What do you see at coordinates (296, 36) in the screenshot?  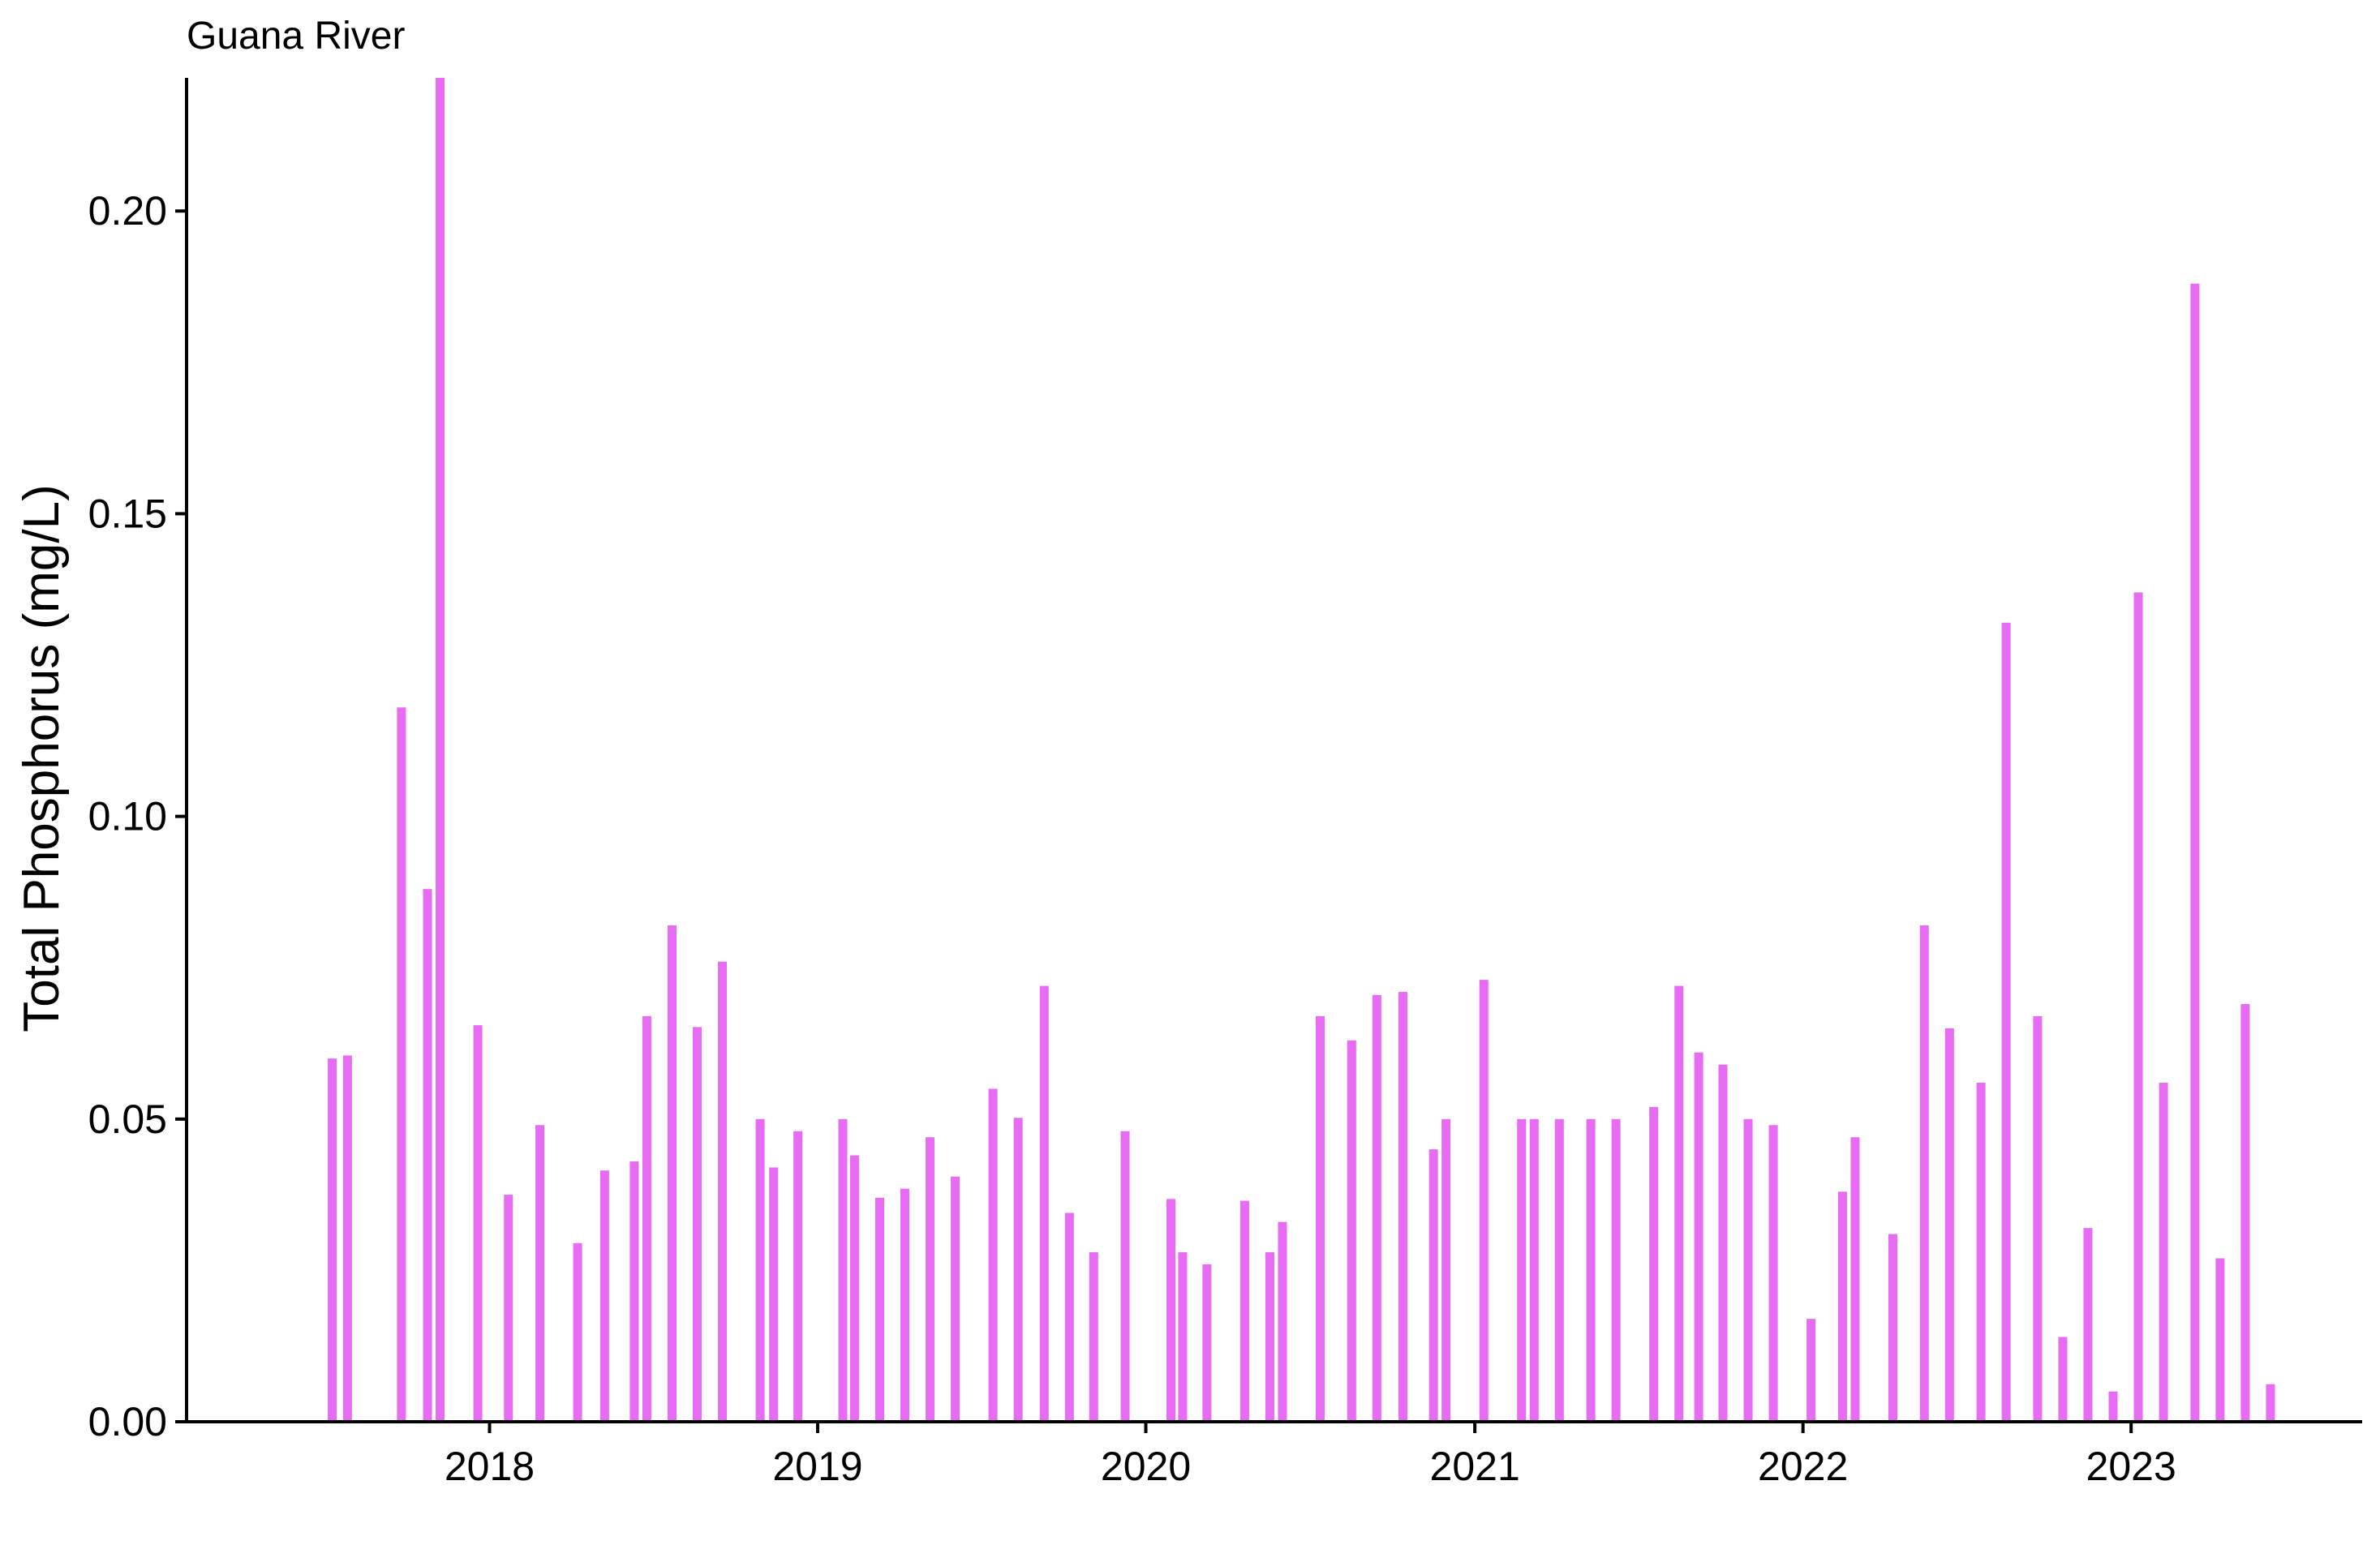 I see `chart-title: Guana River` at bounding box center [296, 36].